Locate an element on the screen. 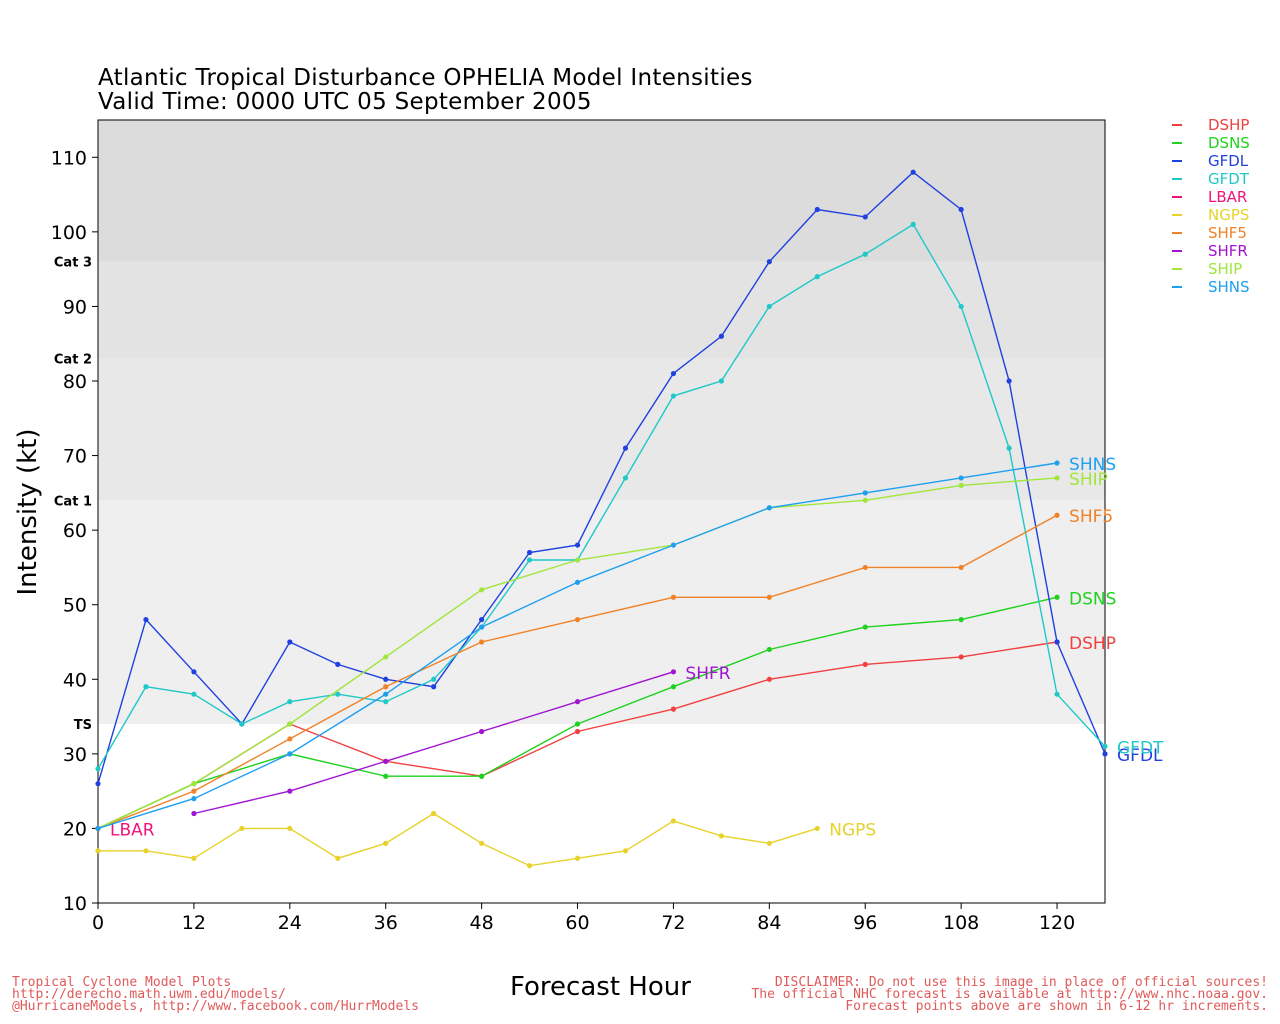 Image resolution: width=1280 pixels, height=1024 pixels. series-end-label: GFDT is located at coordinates (1140, 748).